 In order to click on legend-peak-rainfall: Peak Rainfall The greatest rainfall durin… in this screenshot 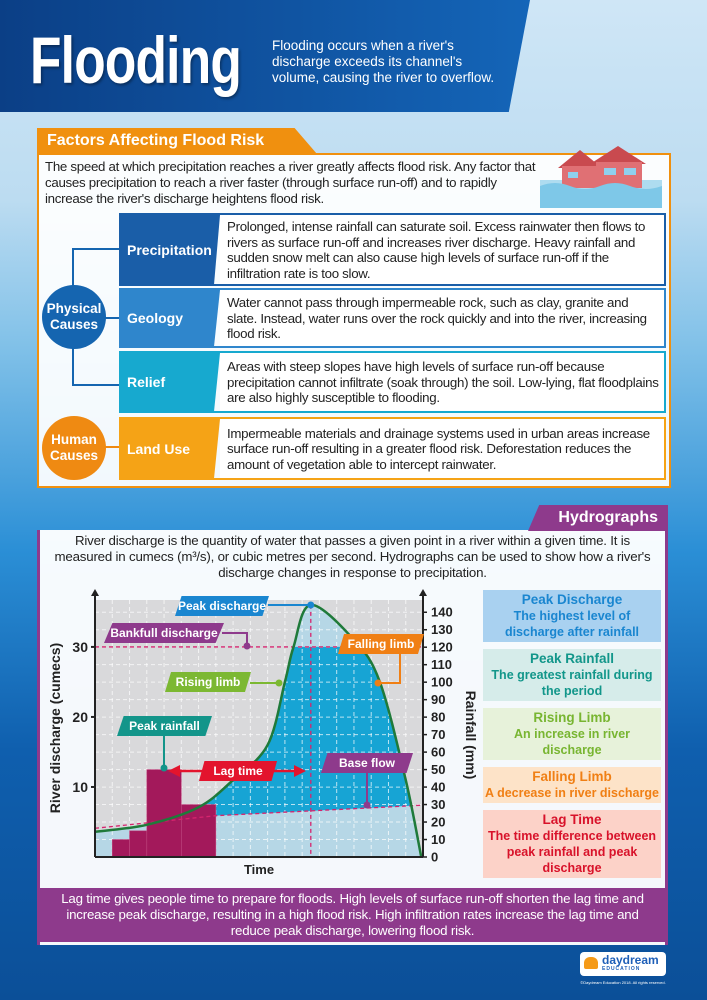, I will do `click(572, 675)`.